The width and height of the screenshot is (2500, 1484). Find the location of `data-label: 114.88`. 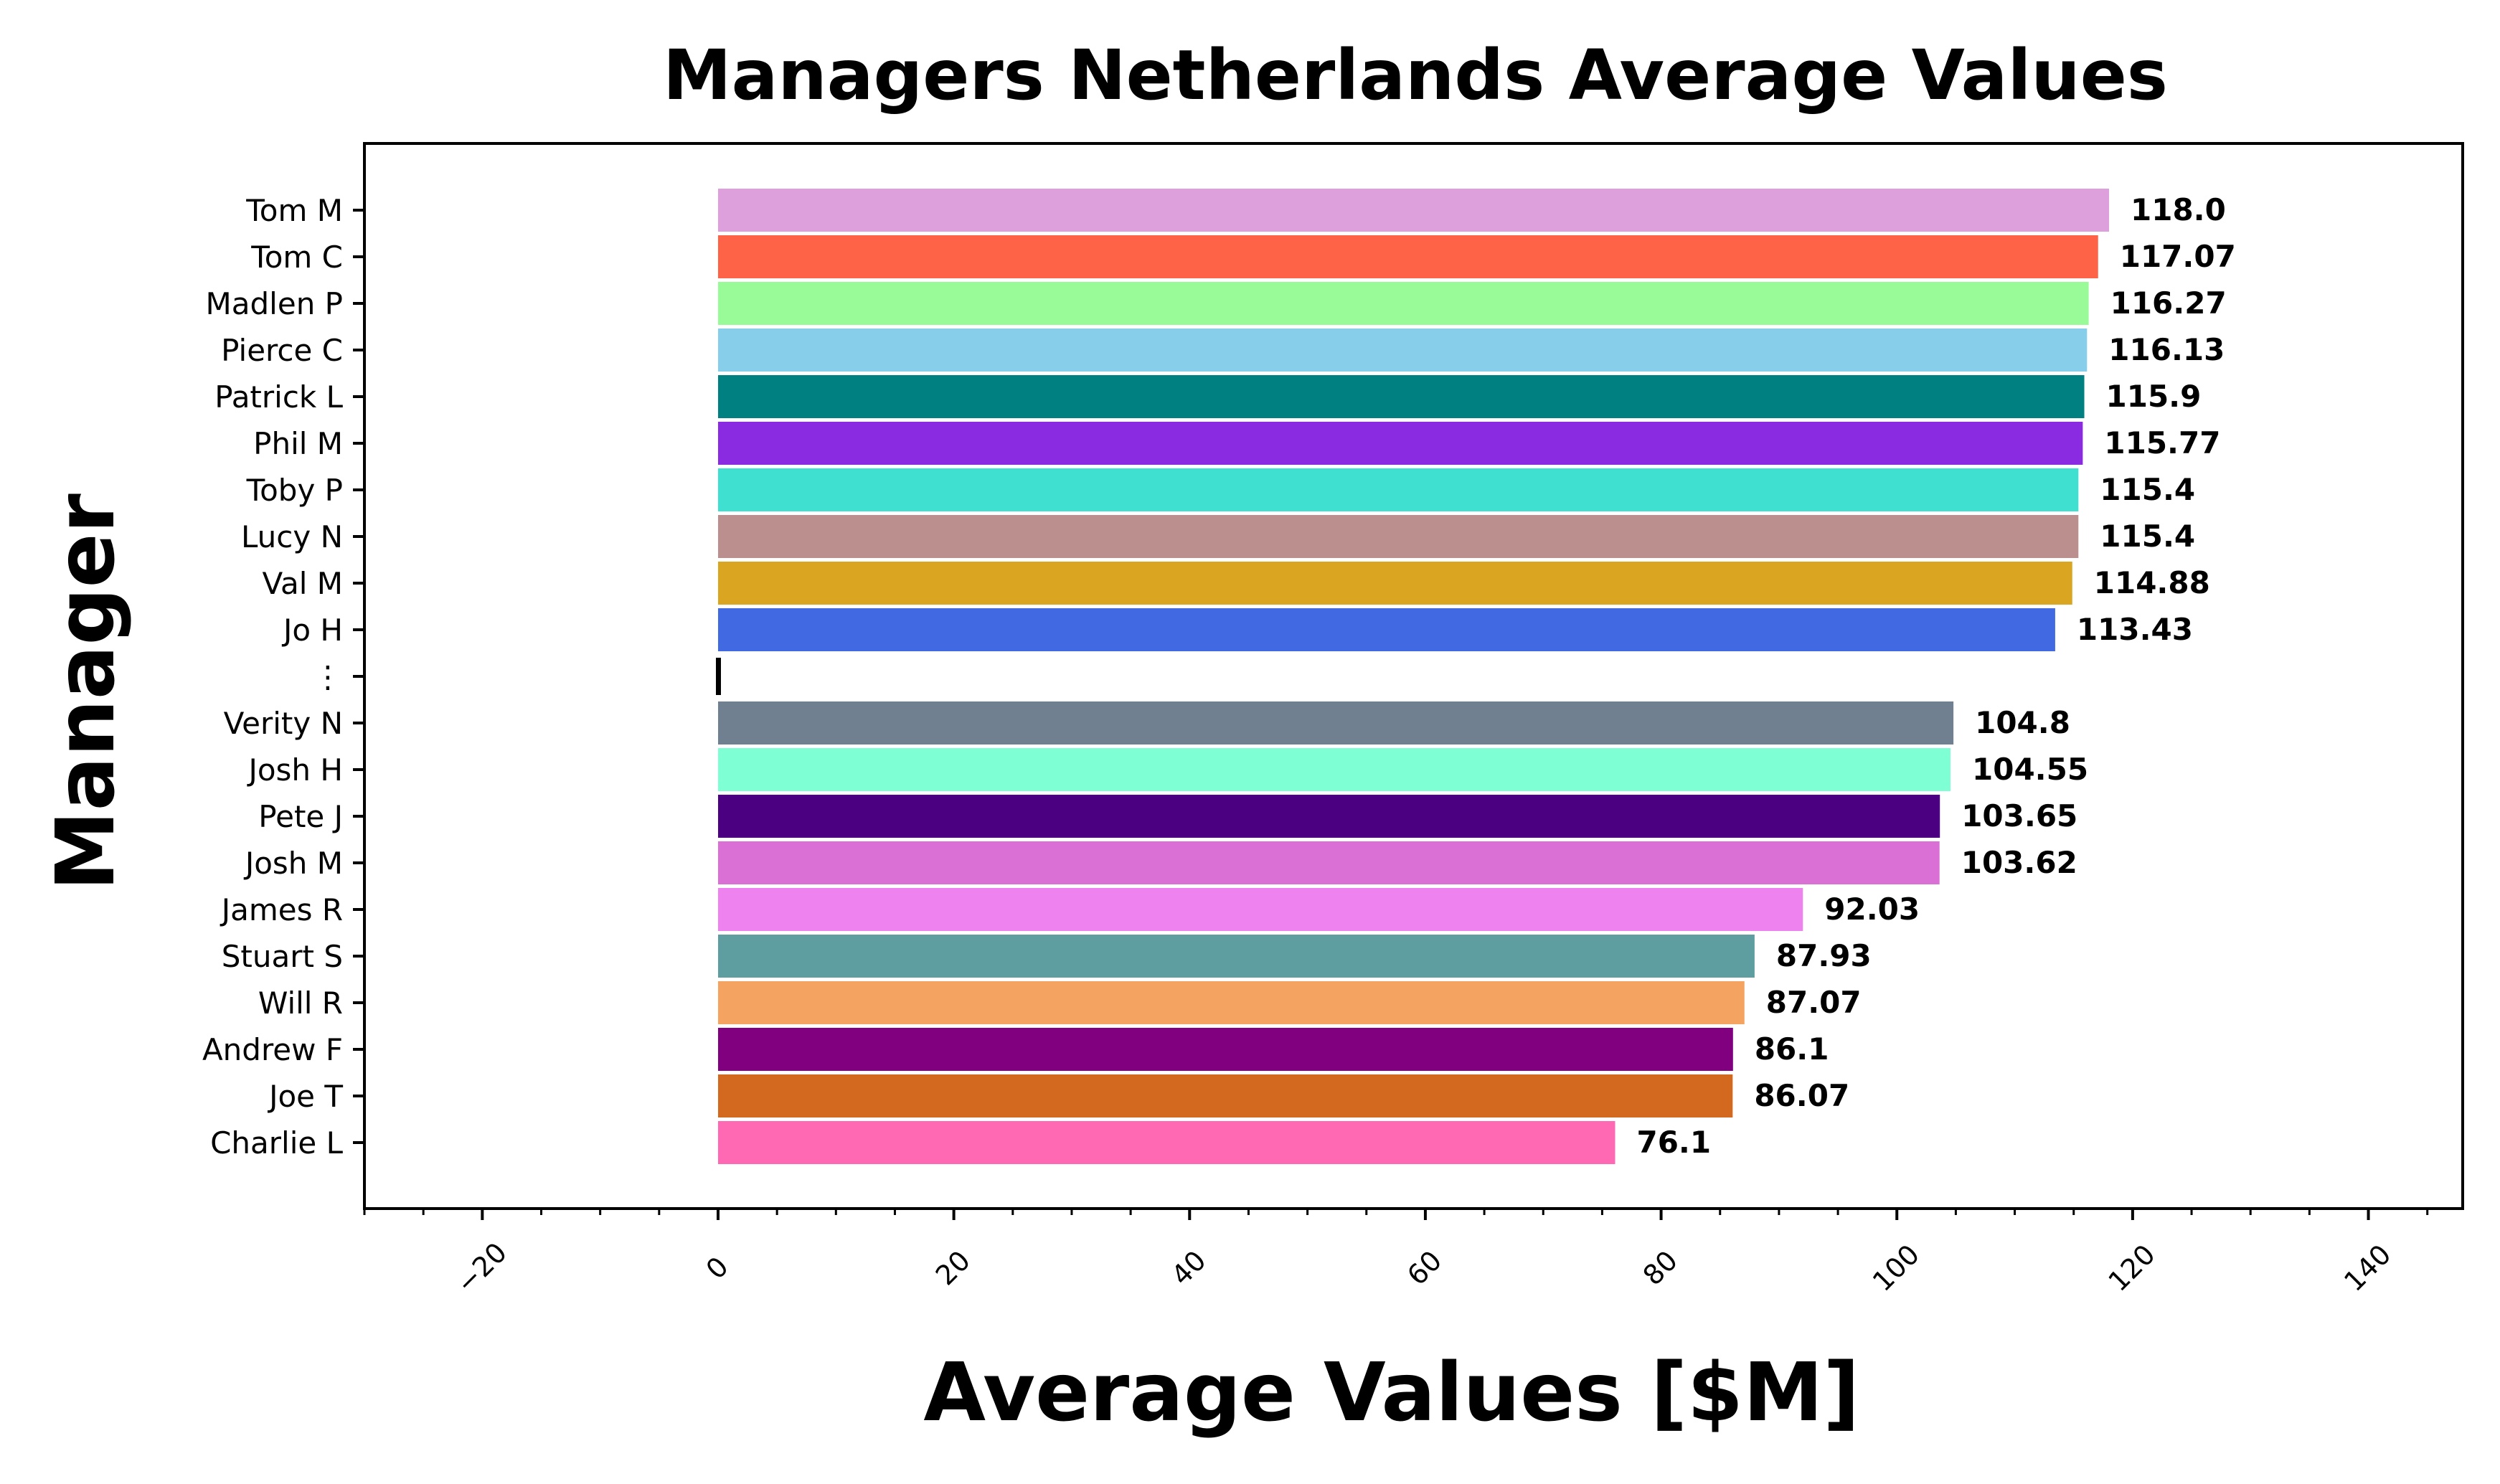

data-label: 114.88 is located at coordinates (2152, 582).